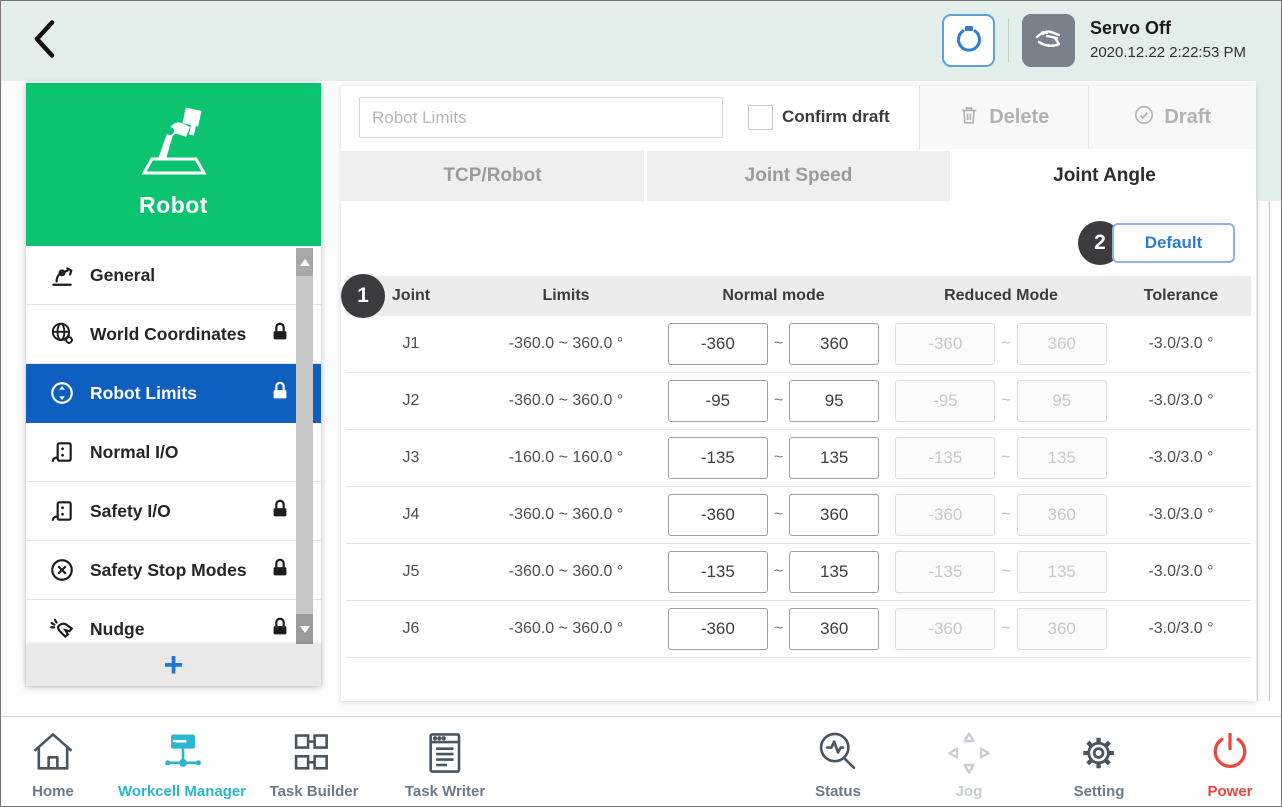  Describe the element at coordinates (445, 762) in the screenshot. I see `nav-task-writer: Task Writer` at that location.